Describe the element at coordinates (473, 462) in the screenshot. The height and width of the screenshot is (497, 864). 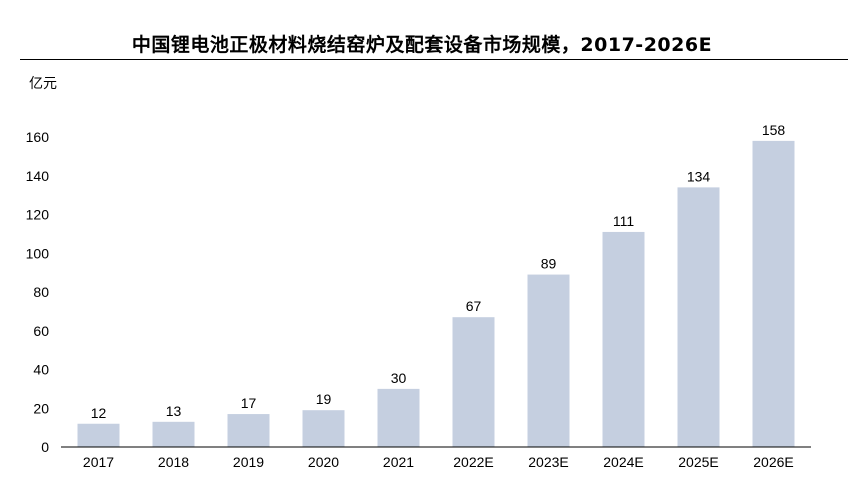
I see `x-tick-label: 2022E` at that location.